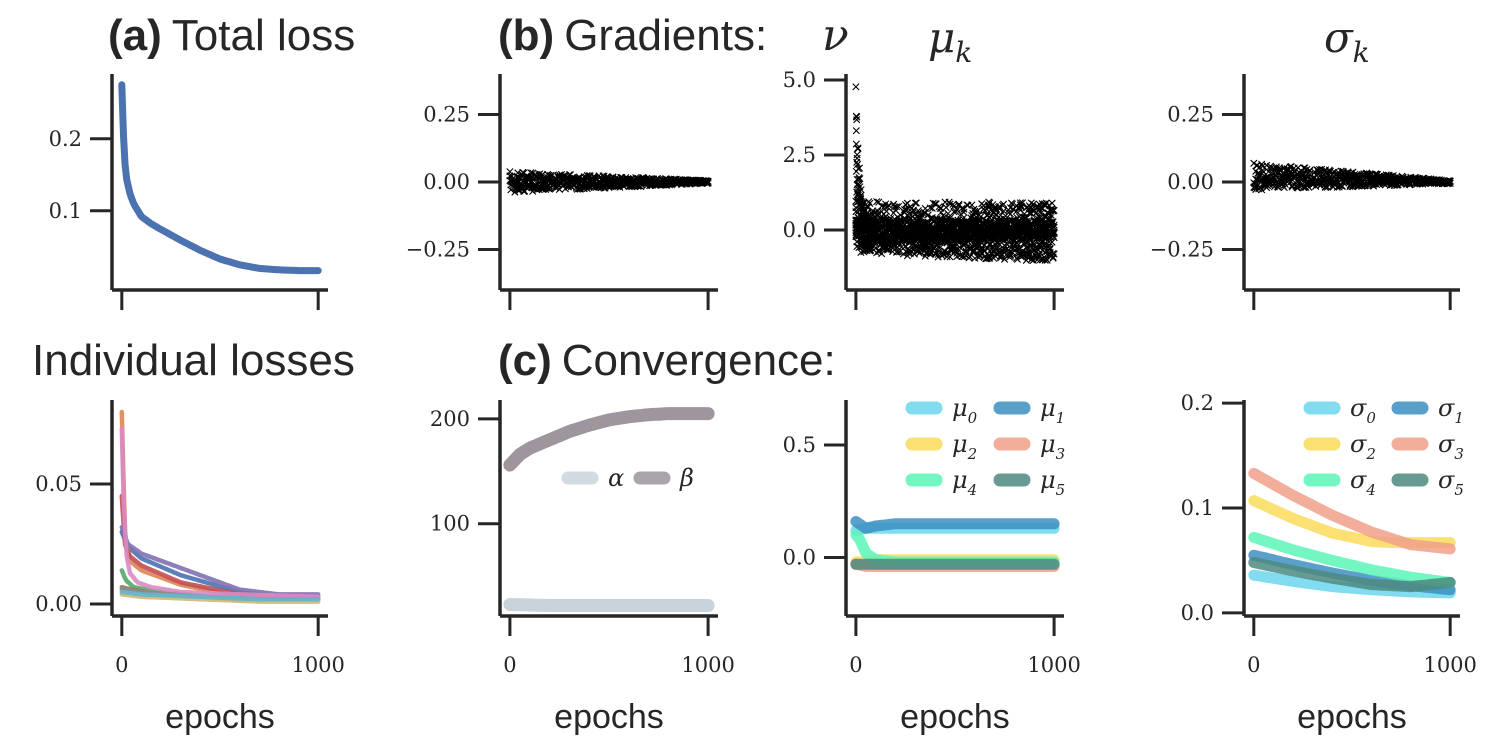 This screenshot has height=750, width=1500. Describe the element at coordinates (955, 173) in the screenshot. I see `gradient-markers` at that location.